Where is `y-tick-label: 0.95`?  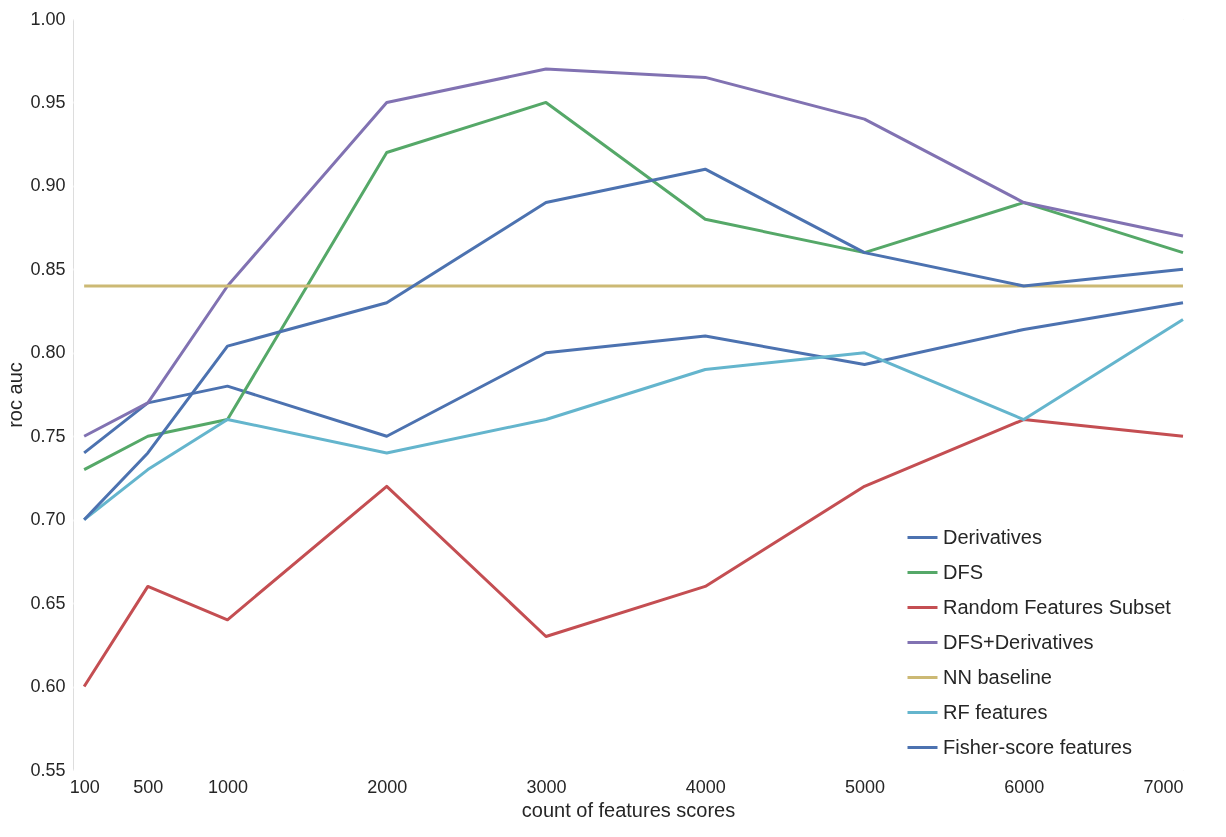 y-tick-label: 0.95 is located at coordinates (48, 101).